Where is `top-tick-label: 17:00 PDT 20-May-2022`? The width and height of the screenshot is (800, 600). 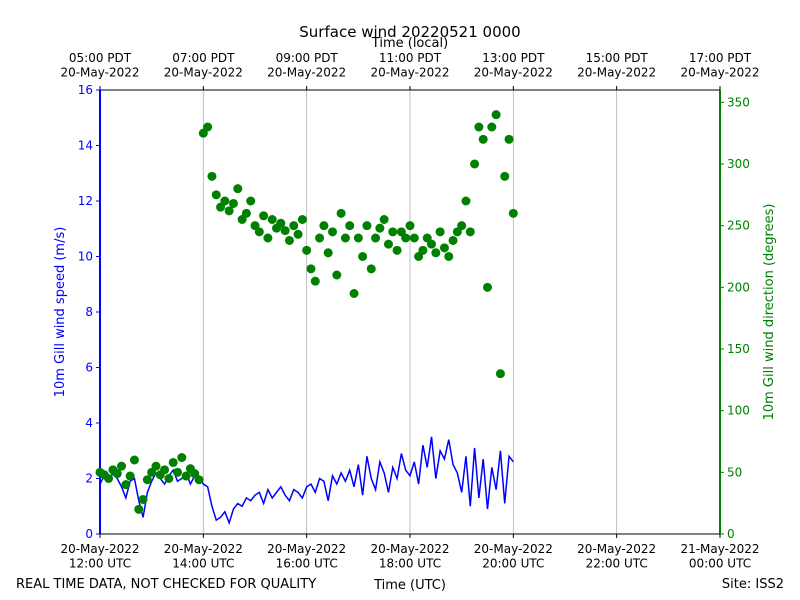
top-tick-label: 17:00 PDT 20-May-2022 is located at coordinates (719, 65).